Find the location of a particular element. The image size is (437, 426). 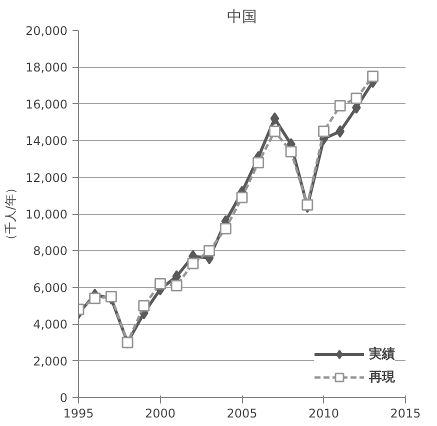

y-tick-label: 12,000 is located at coordinates (47, 177).